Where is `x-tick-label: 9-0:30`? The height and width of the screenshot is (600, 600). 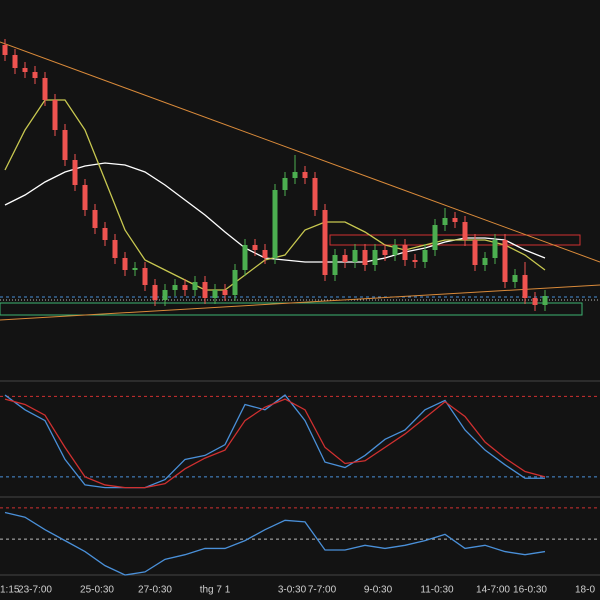
x-tick-label: 9-0:30 is located at coordinates (378, 590).